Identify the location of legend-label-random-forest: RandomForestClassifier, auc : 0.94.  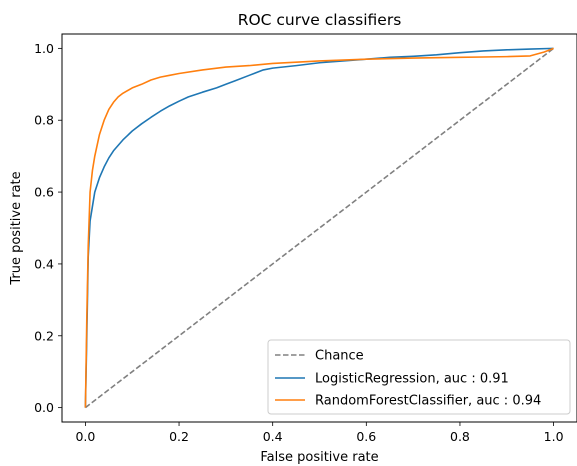
(428, 401).